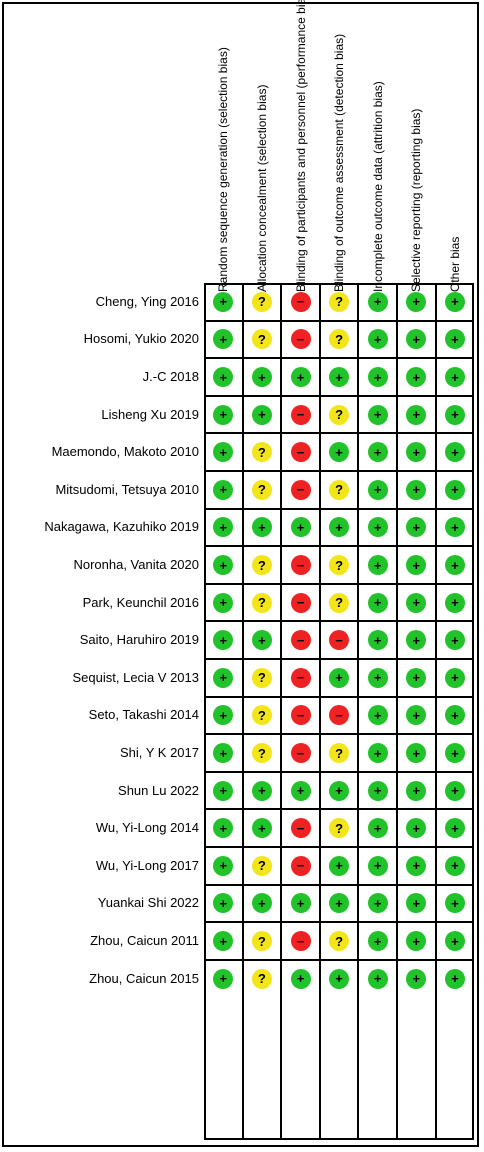 This screenshot has width=484, height=1152. Describe the element at coordinates (147, 828) in the screenshot. I see `study-label: Wu, Yi-Long 2014` at that location.